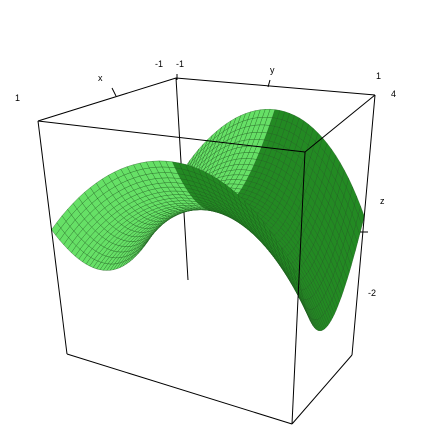  I want to click on y-axis-min-label: -1, so click(180, 64).